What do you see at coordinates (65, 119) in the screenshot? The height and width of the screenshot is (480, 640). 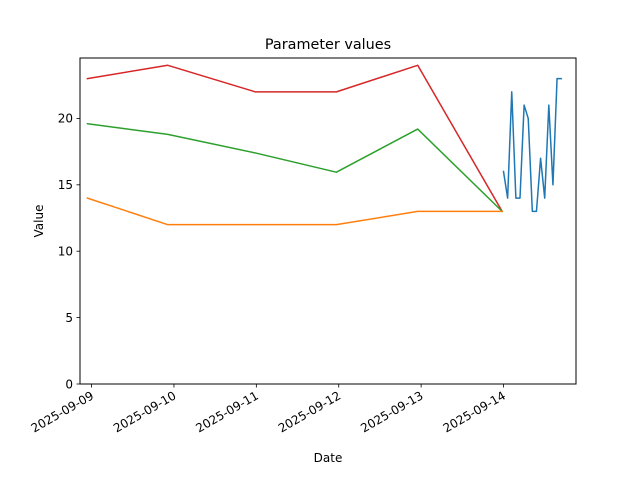 I see `y-tick-label: 20` at bounding box center [65, 119].